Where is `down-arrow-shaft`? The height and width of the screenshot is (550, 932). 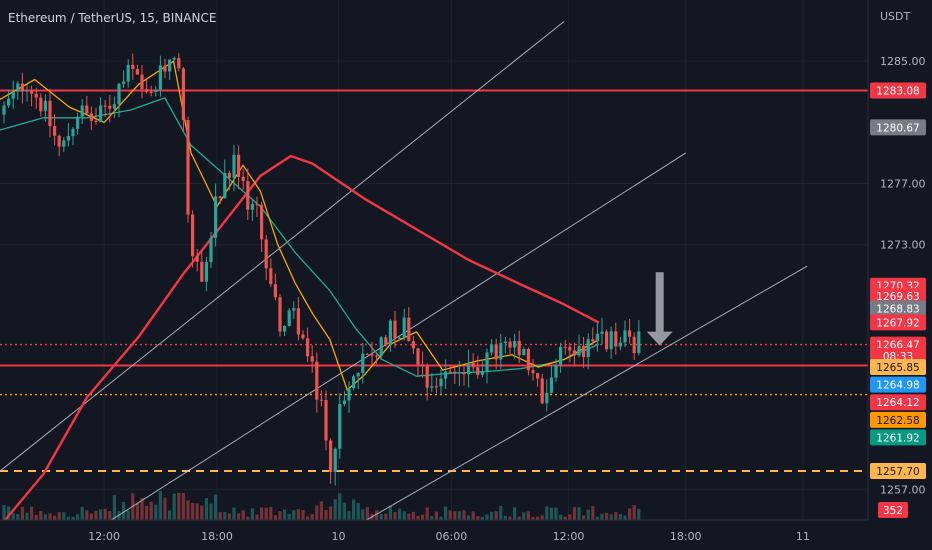
down-arrow-shaft is located at coordinates (659, 303).